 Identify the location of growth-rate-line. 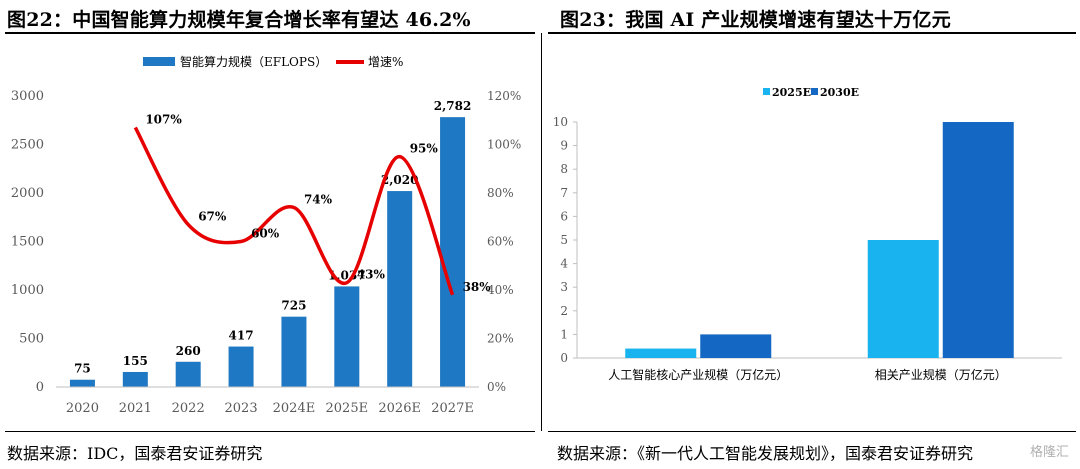
(294, 211).